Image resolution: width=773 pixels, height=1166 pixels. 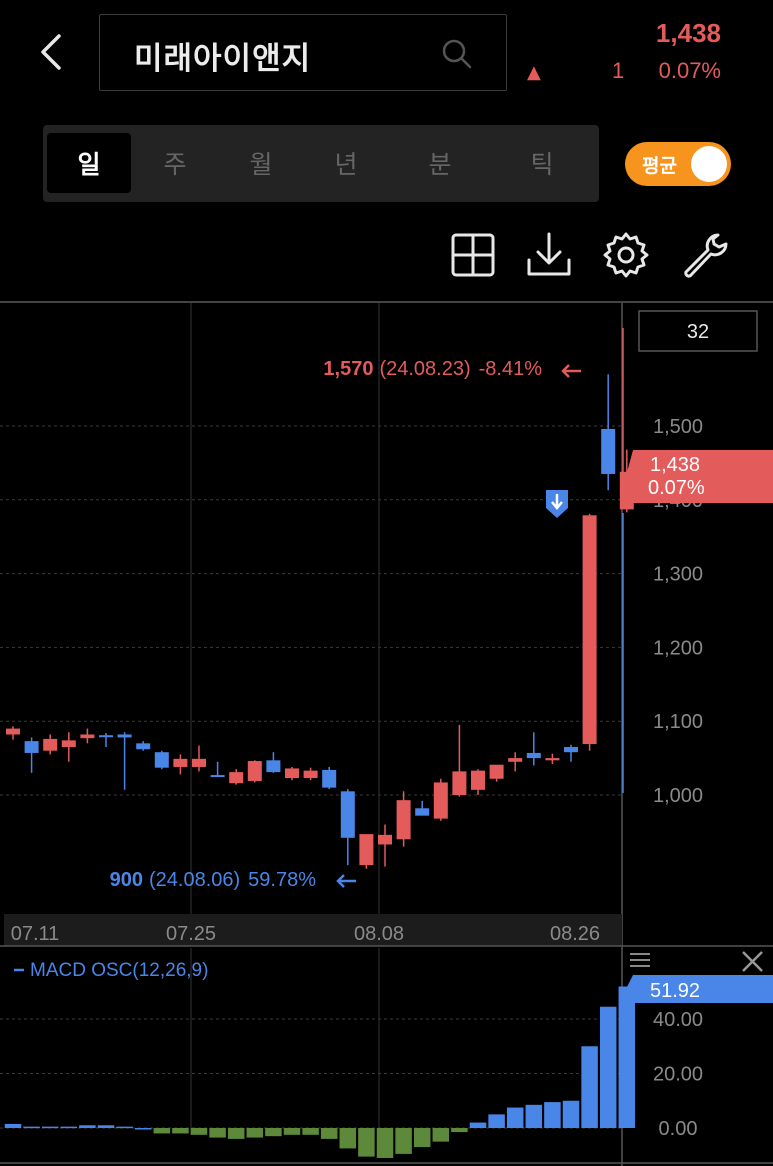 I want to click on grid-layout-icon, so click(x=473, y=255).